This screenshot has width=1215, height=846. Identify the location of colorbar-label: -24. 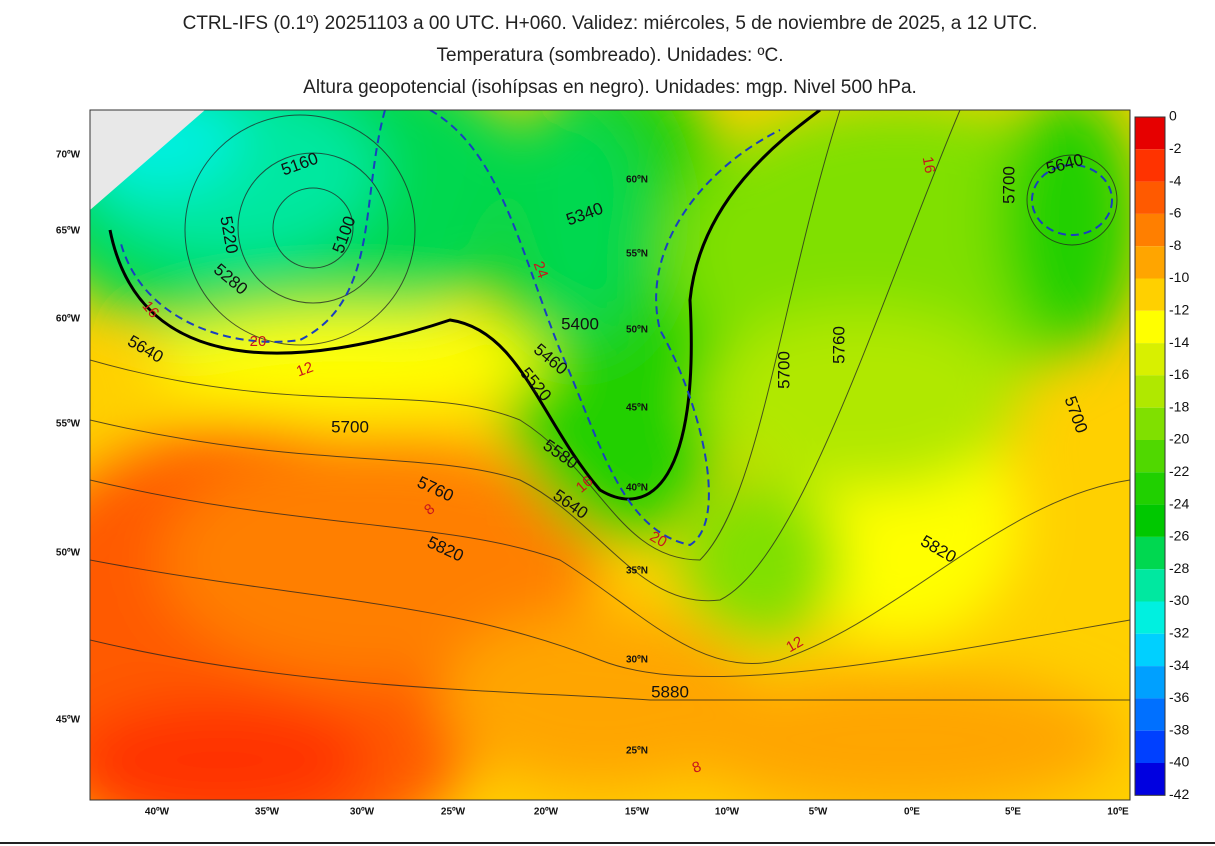
(1179, 503).